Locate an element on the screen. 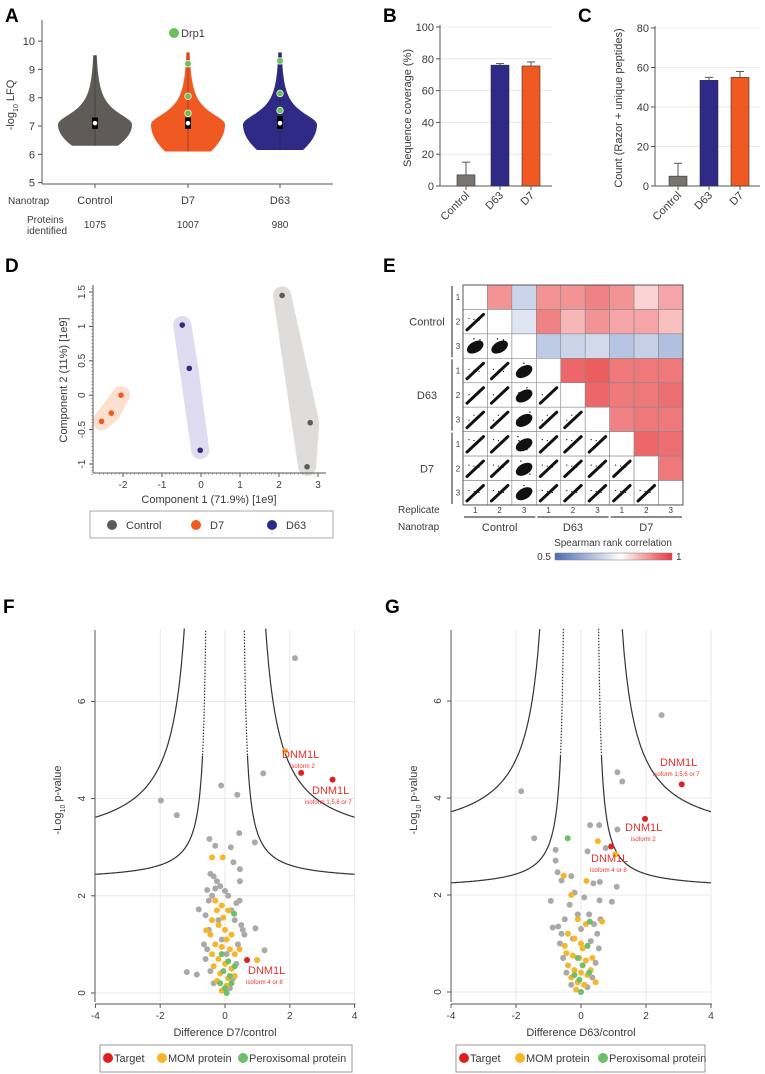 This screenshot has width=765, height=1074. row-replicate-label: 2 is located at coordinates (458, 322).